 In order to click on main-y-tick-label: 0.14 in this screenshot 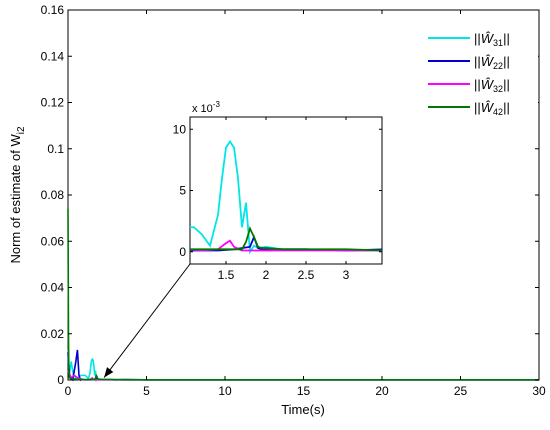, I will do `click(53, 56)`.